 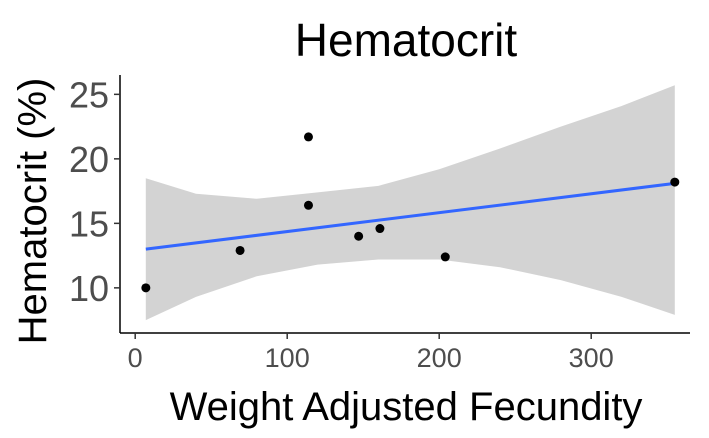 What do you see at coordinates (406, 40) in the screenshot?
I see `chart-title: Hematocrit` at bounding box center [406, 40].